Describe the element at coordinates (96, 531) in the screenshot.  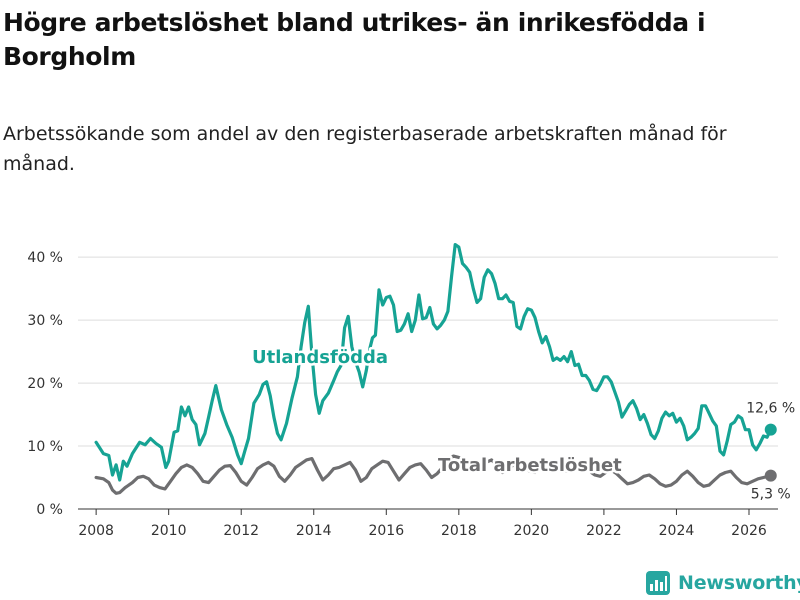
I see `x-tick-label: 2008` at that location.